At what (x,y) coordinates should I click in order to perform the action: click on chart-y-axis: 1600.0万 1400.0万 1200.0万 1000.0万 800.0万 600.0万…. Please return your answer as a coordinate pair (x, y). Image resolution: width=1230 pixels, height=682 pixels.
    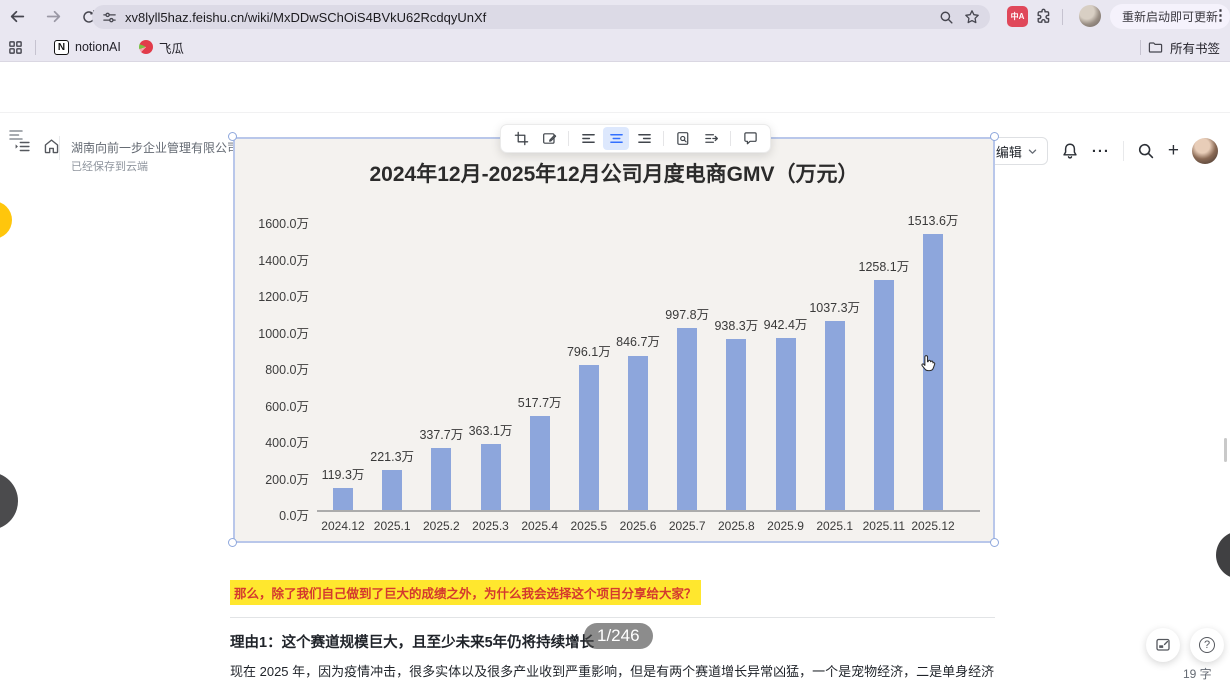
    Looking at the image, I should click on (273, 370).